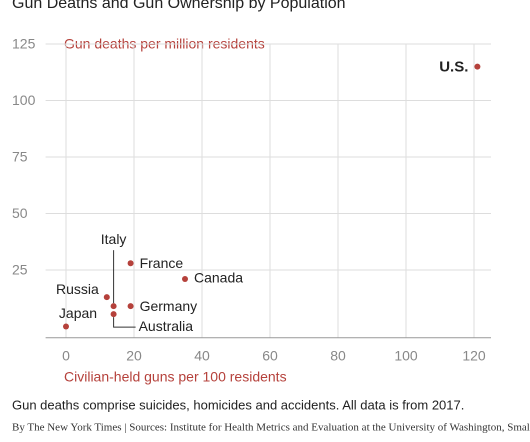 The image size is (530, 442). What do you see at coordinates (20, 213) in the screenshot?
I see `y-tick-label: 50` at bounding box center [20, 213].